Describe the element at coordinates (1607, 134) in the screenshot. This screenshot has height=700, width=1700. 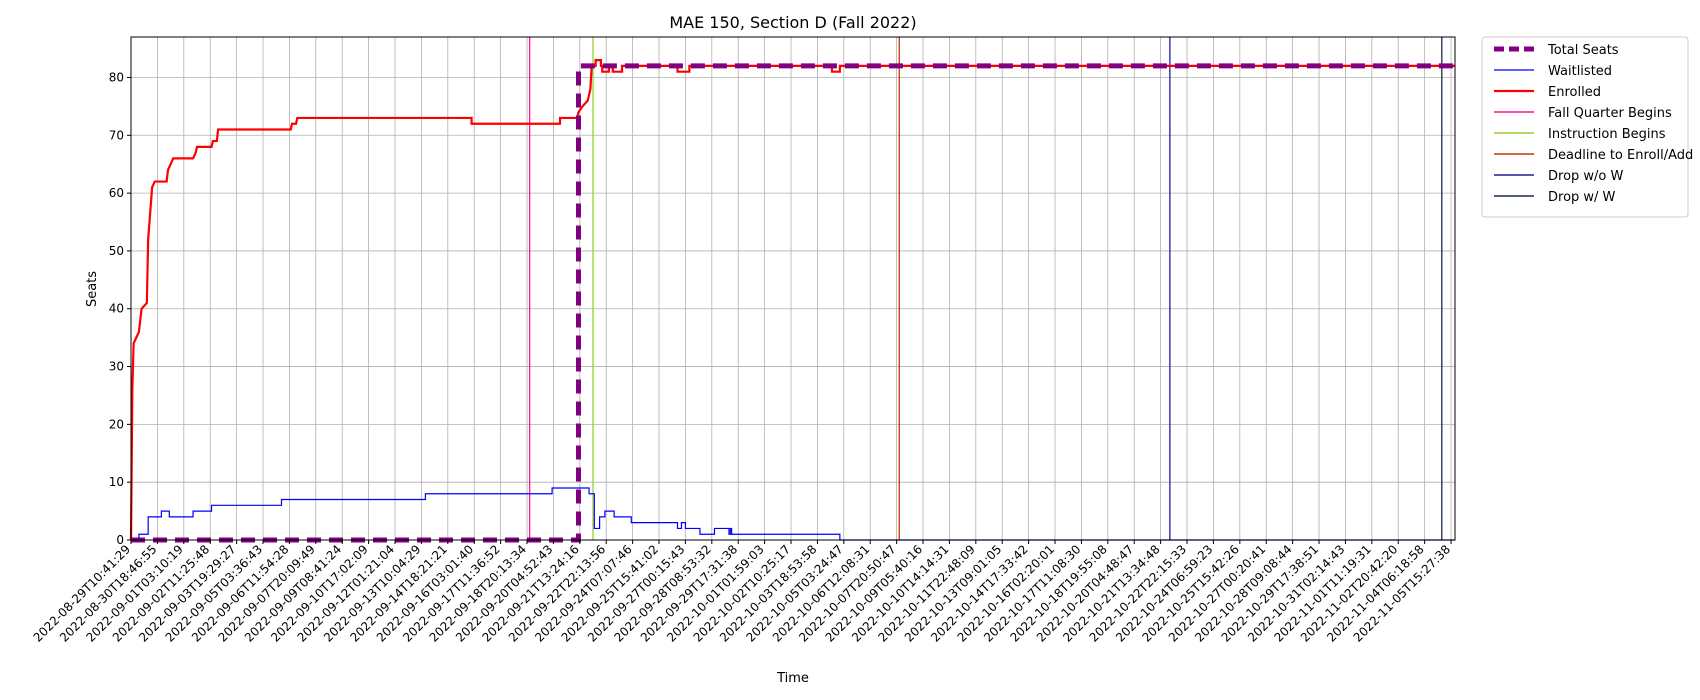
I see `legend-label: Instruction Begins` at that location.